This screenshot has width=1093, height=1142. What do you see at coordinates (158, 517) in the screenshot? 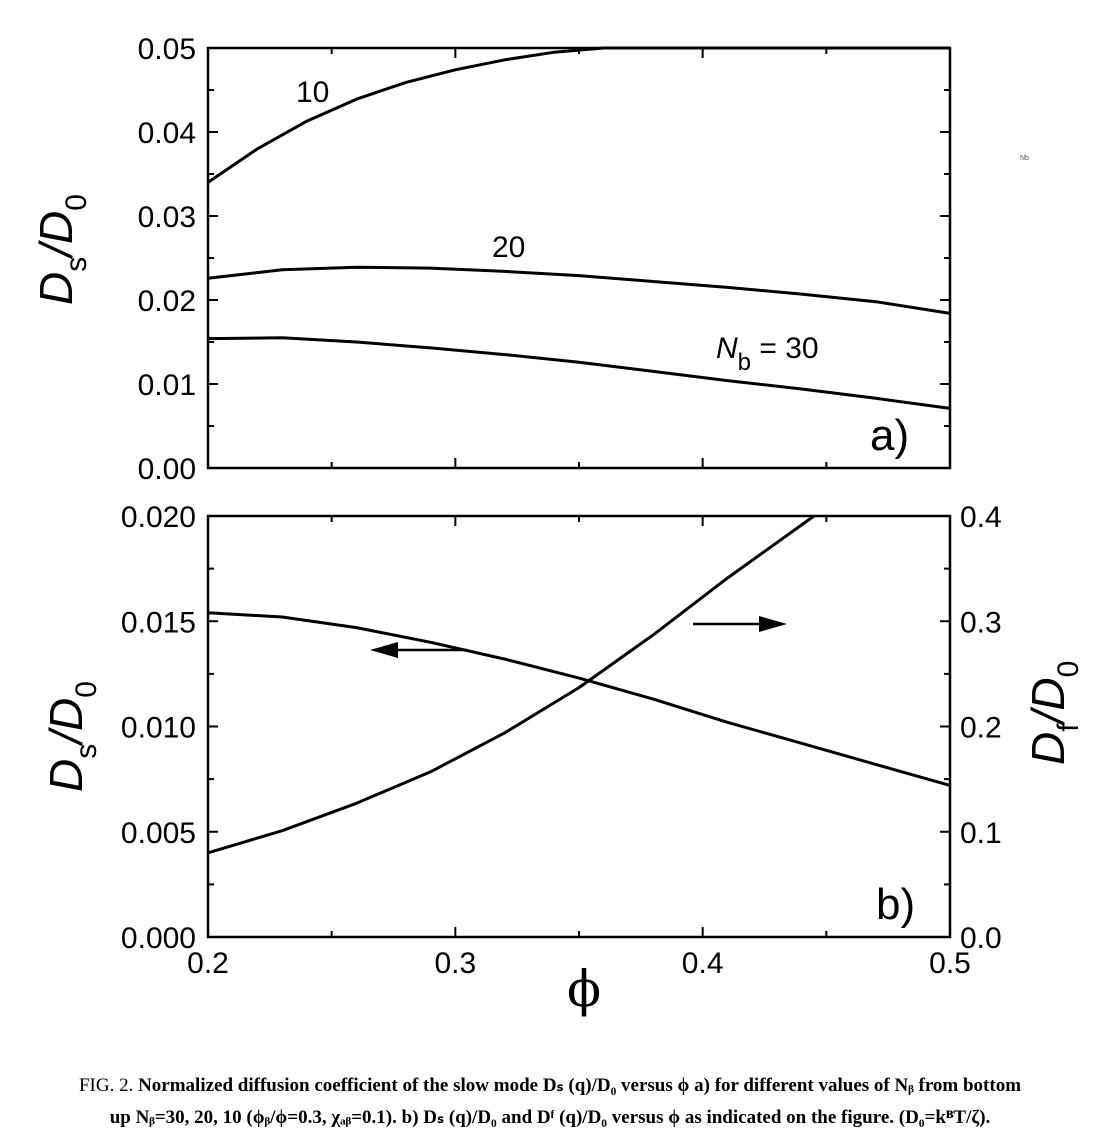
I see `left-y-tick-label: 0.020` at bounding box center [158, 517].